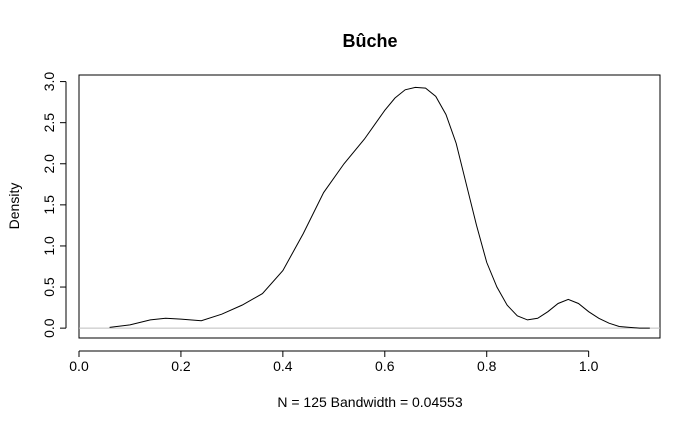  Describe the element at coordinates (49, 123) in the screenshot. I see `y-tick-label: 2.5` at that location.